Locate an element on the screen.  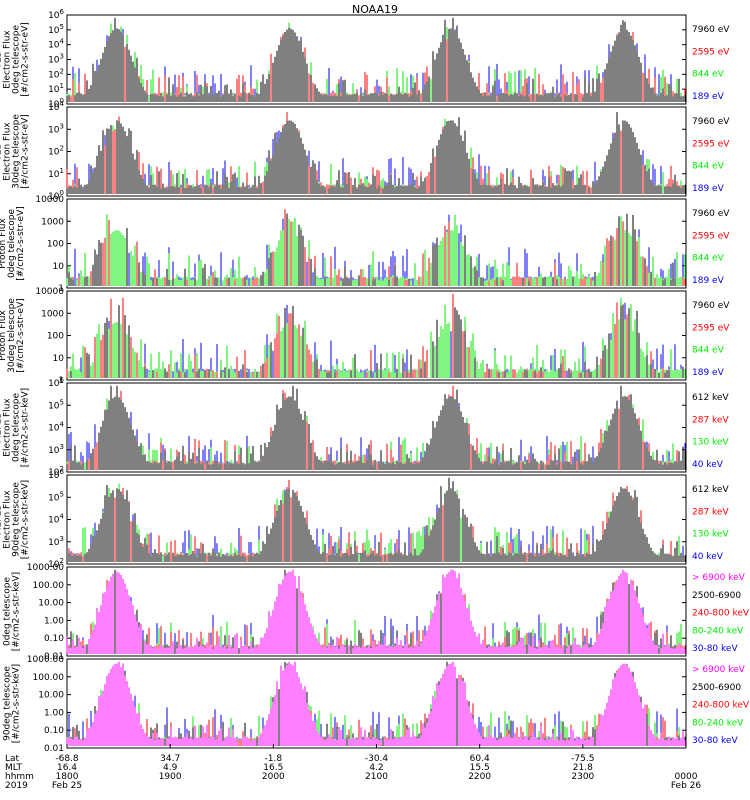
x-tick-label: Feb 26 is located at coordinates (686, 786).